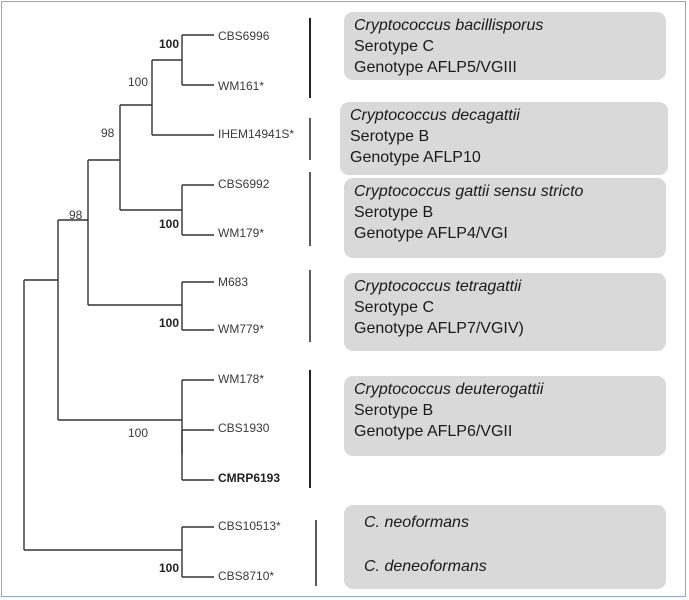 The height and width of the screenshot is (600, 689). What do you see at coordinates (256, 134) in the screenshot?
I see `leaf-label-ihem14941s: IHEM14941S*` at bounding box center [256, 134].